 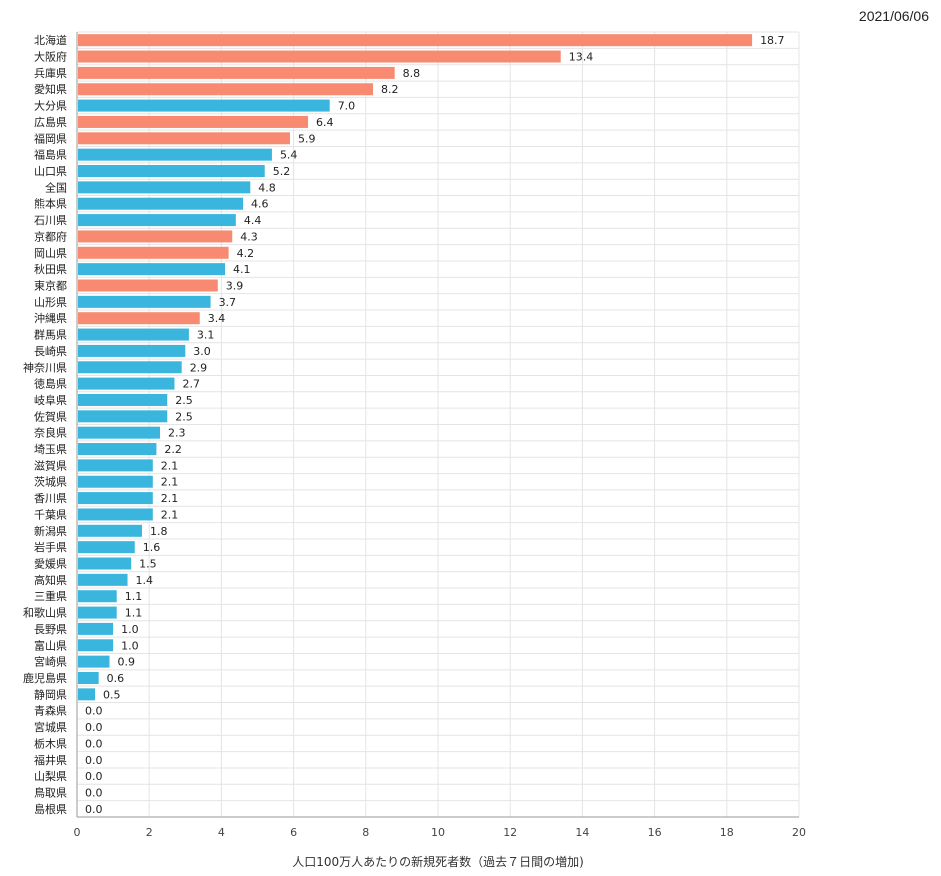 What do you see at coordinates (50, 384) in the screenshot?
I see `category-label: 徳島県` at bounding box center [50, 384].